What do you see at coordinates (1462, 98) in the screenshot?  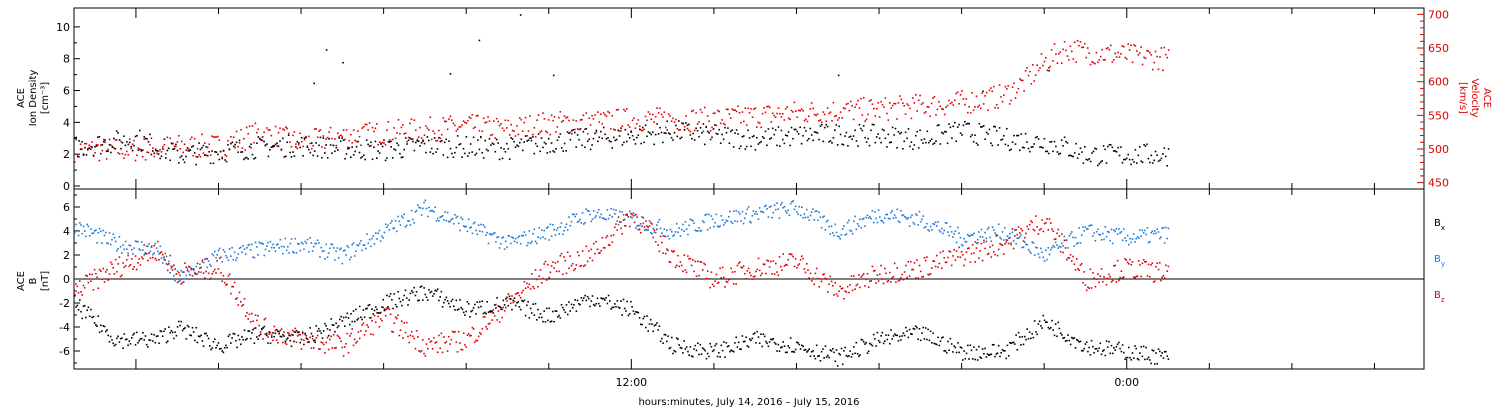 I see `velocity-axis-title-line3: [km/s]` at bounding box center [1462, 98].